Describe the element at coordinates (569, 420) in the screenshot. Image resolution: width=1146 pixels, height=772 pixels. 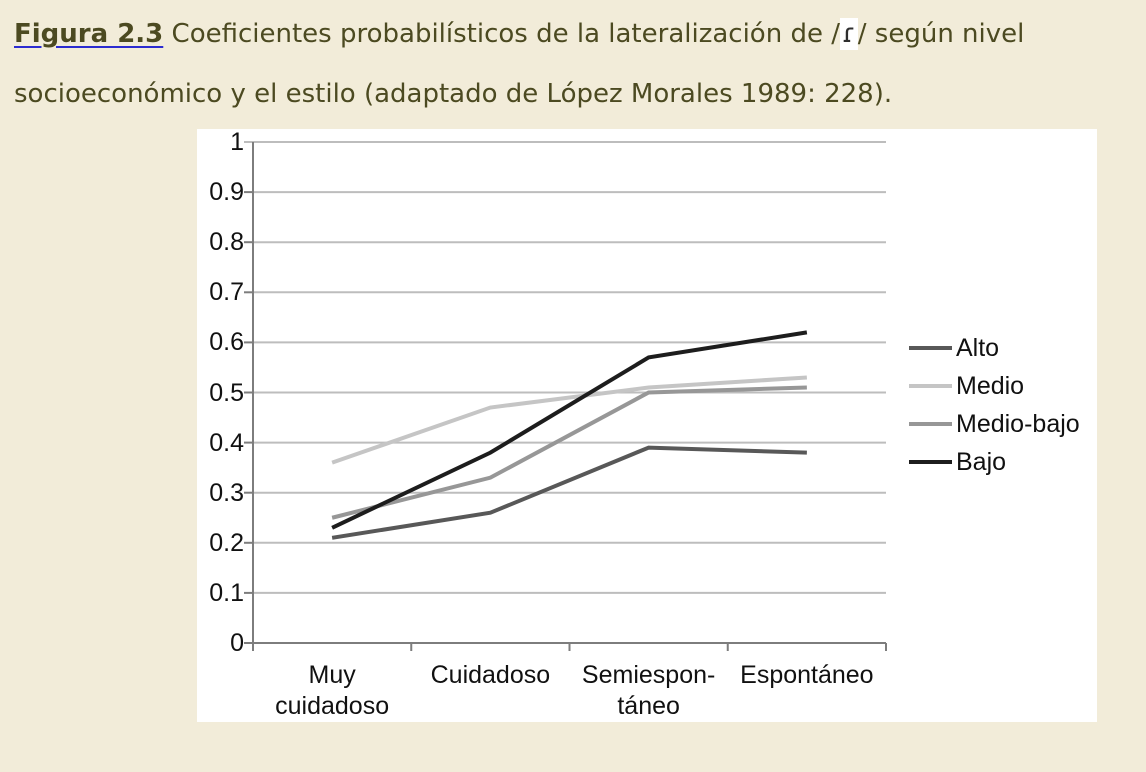
I see `series-line-medio` at that location.